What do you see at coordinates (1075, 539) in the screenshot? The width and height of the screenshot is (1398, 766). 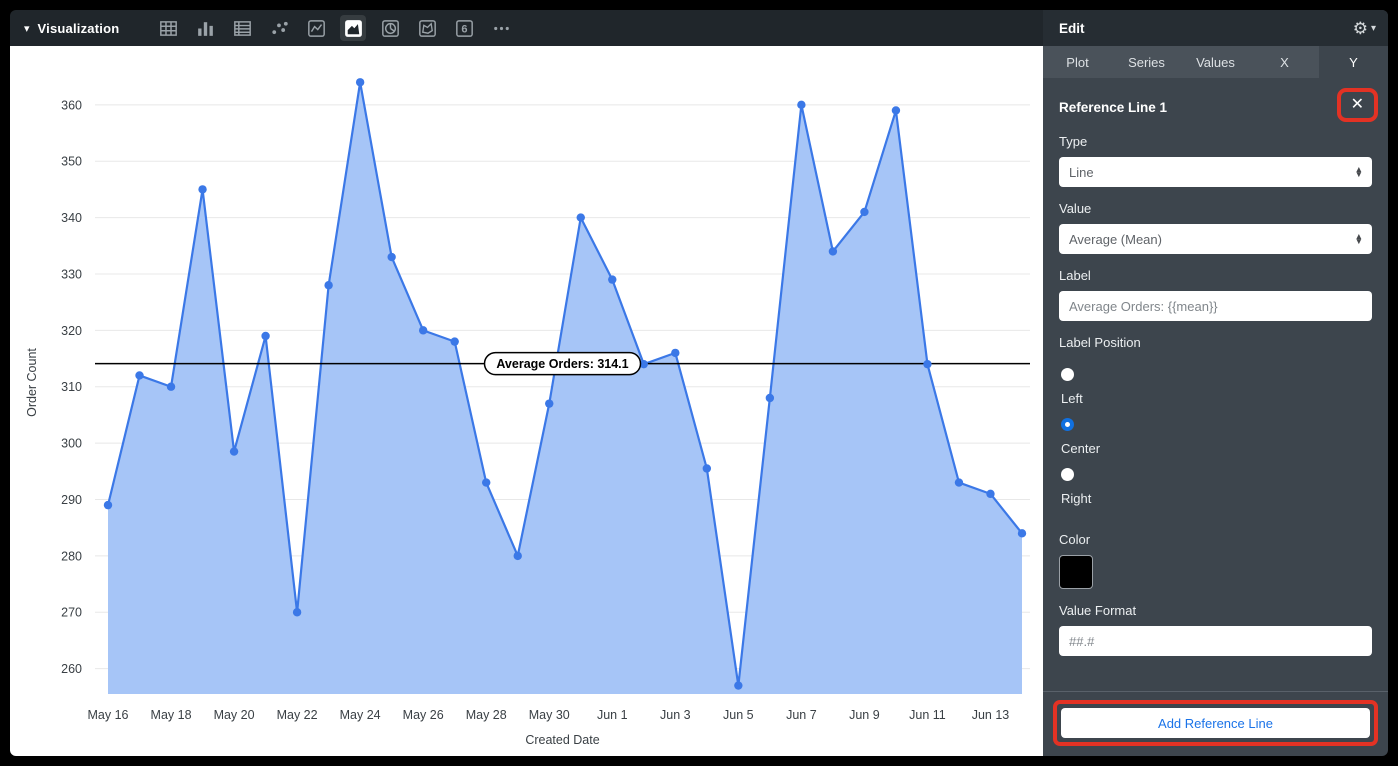 I see `color-field-label: Color` at bounding box center [1075, 539].